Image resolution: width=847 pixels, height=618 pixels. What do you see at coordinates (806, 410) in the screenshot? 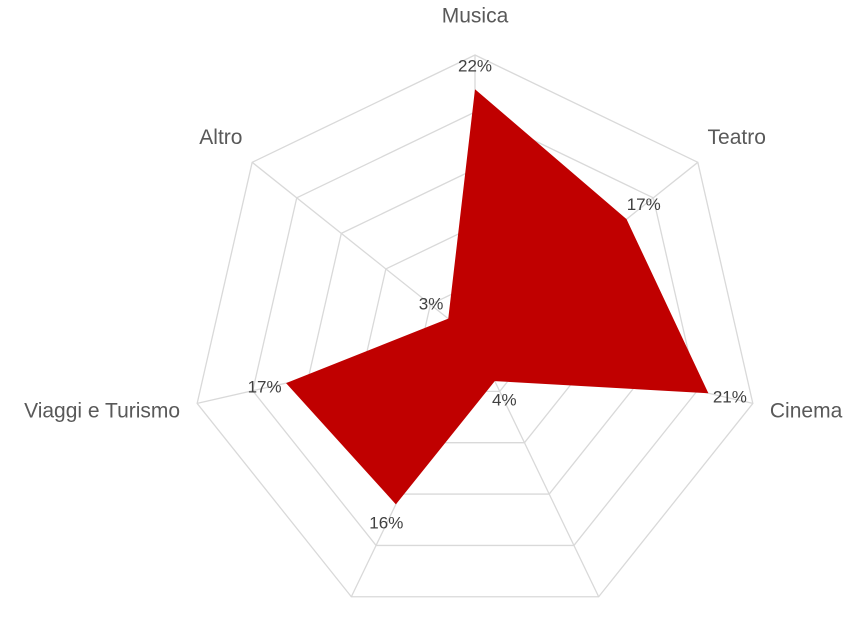
I see `category-label: Cinema` at bounding box center [806, 410].